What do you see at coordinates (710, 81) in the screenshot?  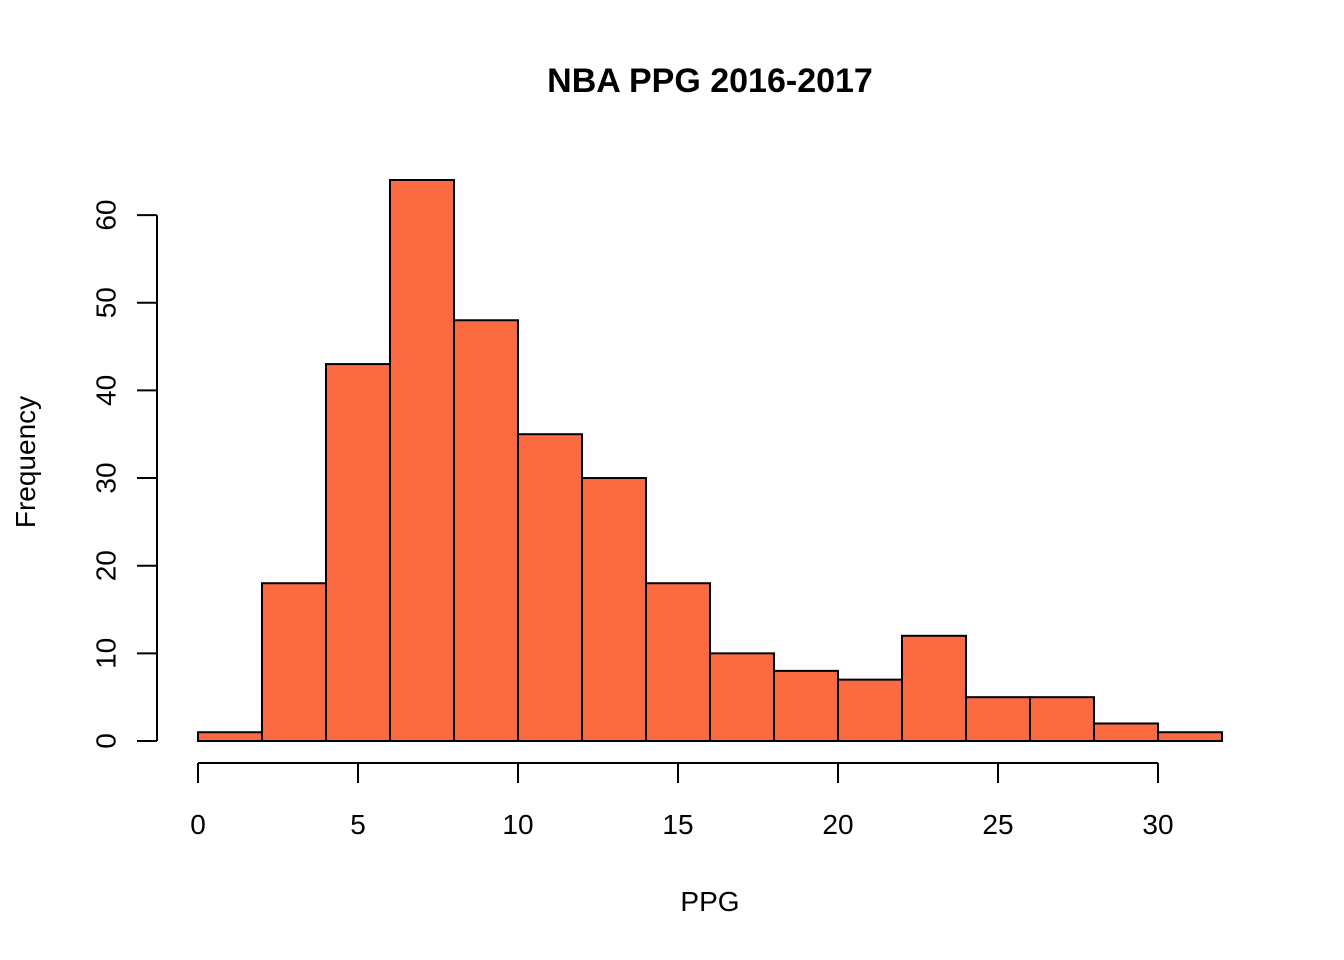 I see `chart-title: NBA PPG 2016-2017` at bounding box center [710, 81].